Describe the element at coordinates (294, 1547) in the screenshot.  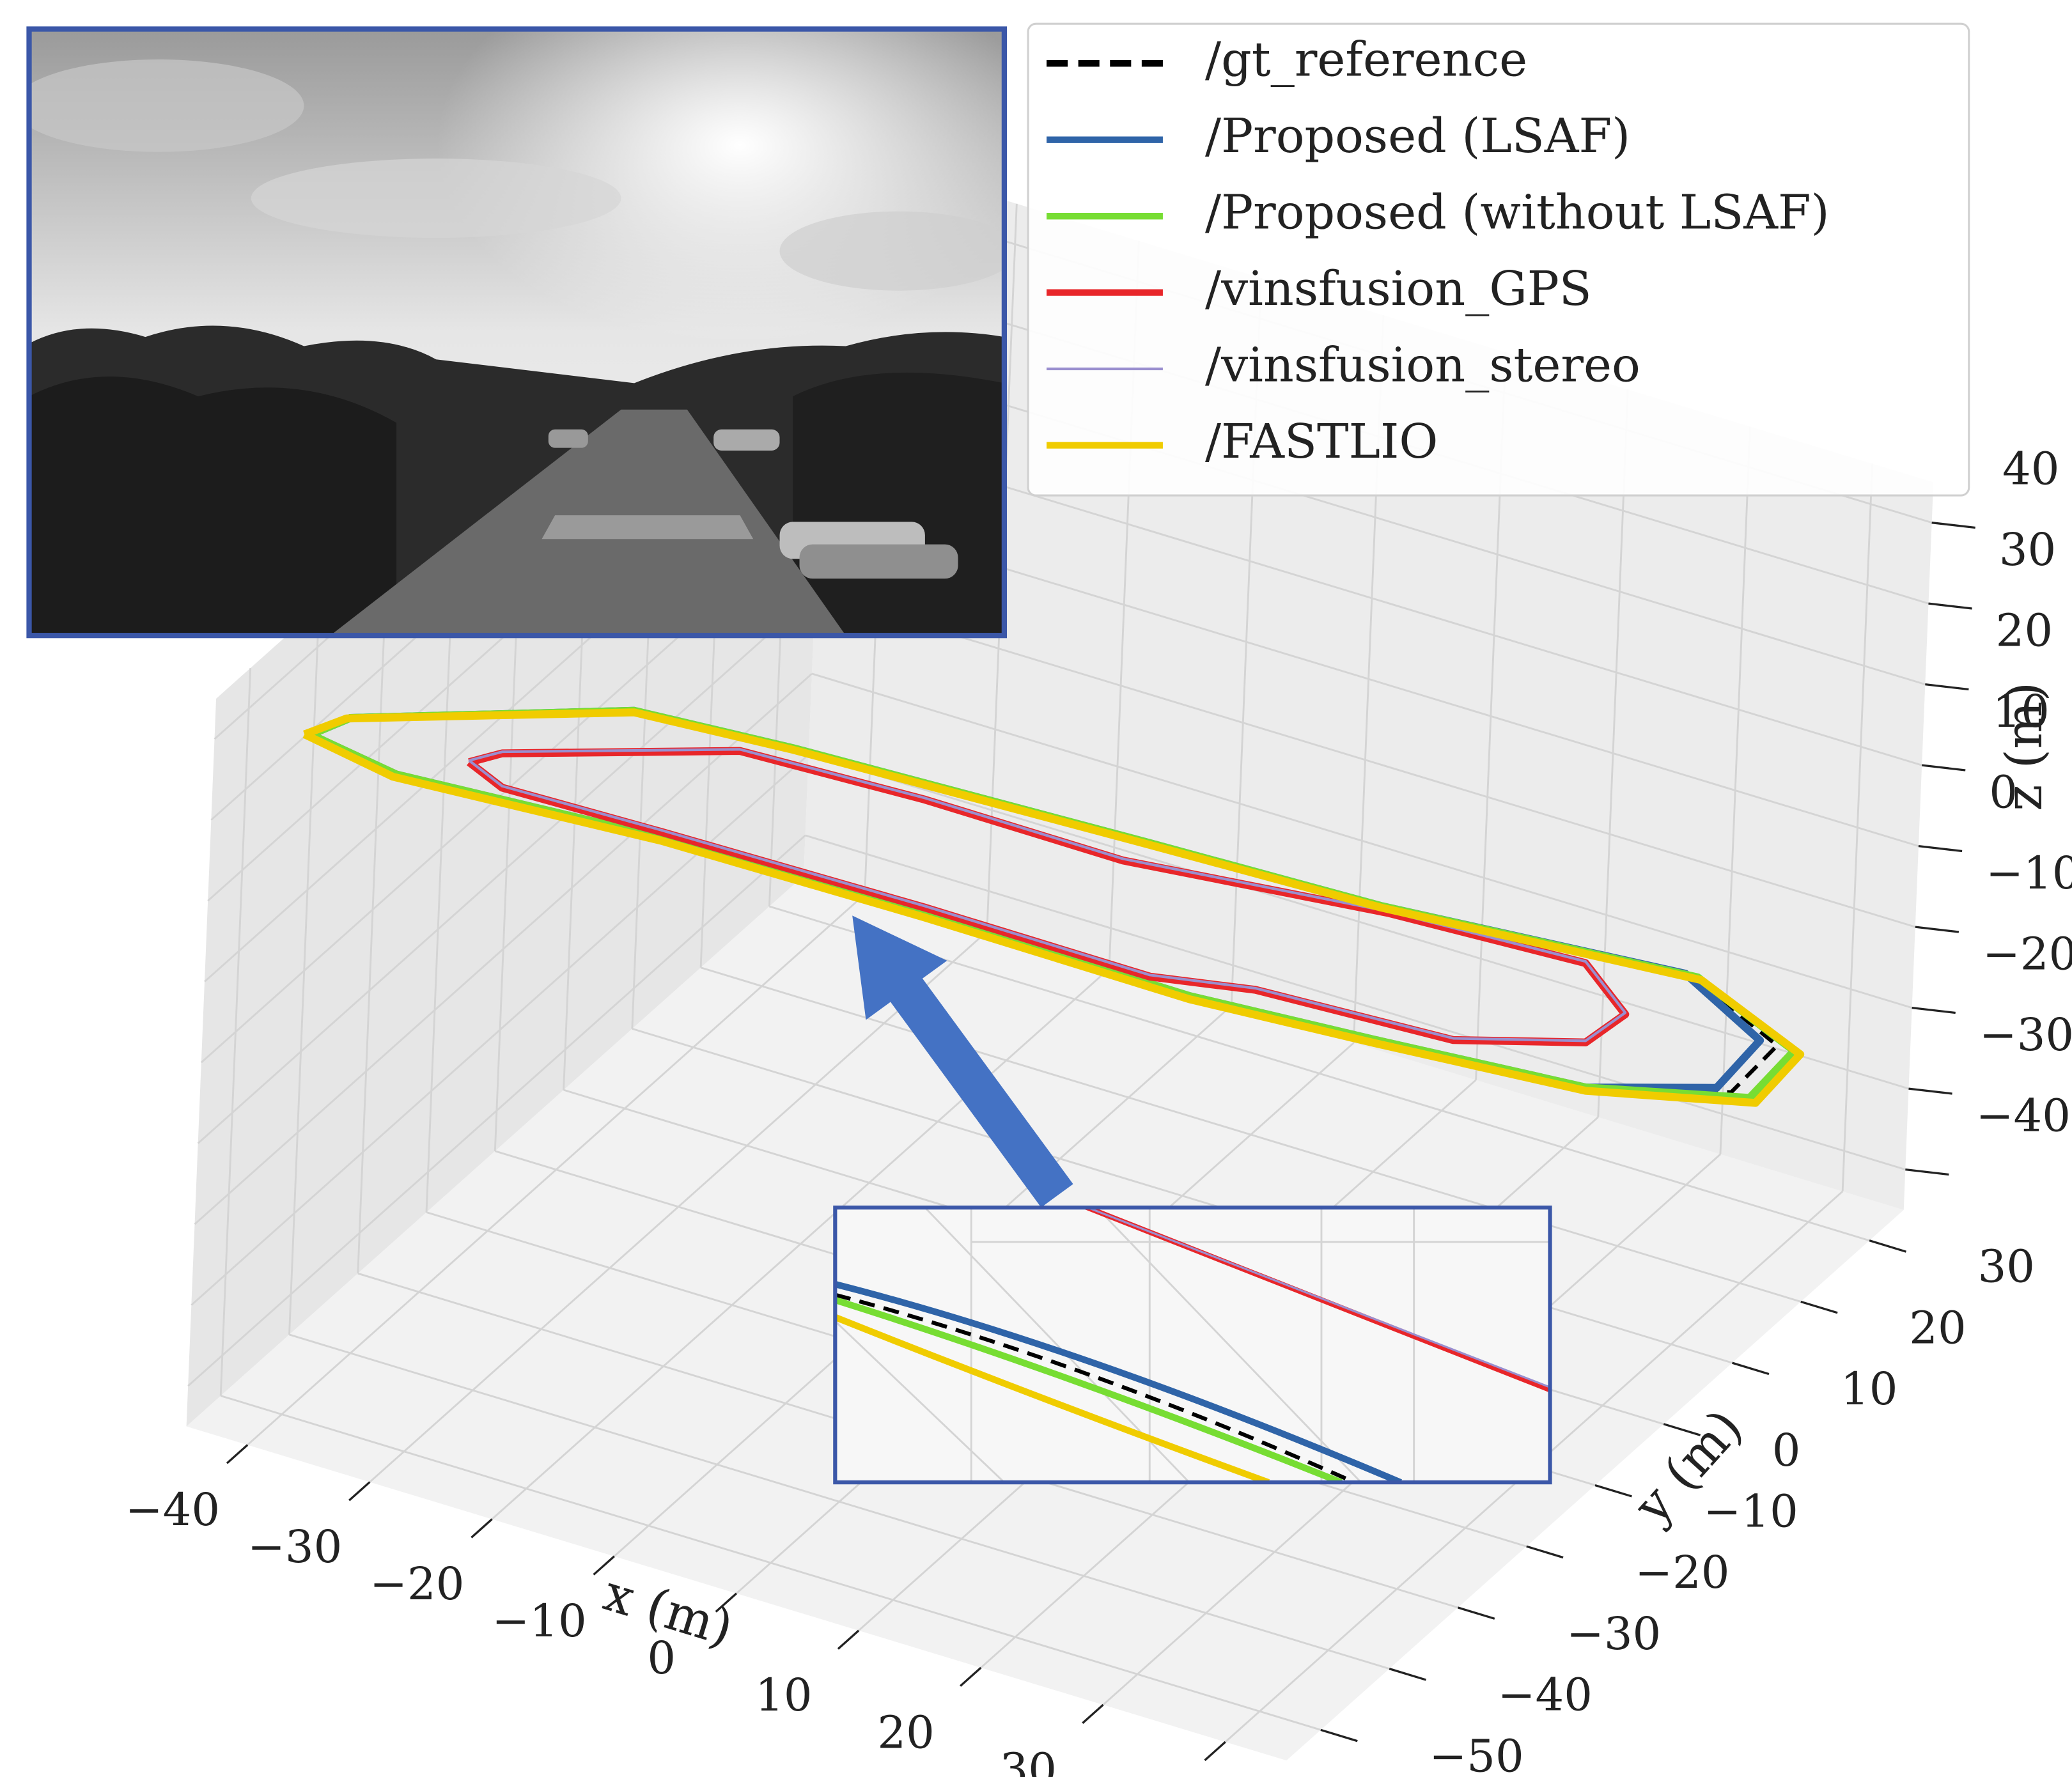
I see `x-tick-label: −30` at that location.